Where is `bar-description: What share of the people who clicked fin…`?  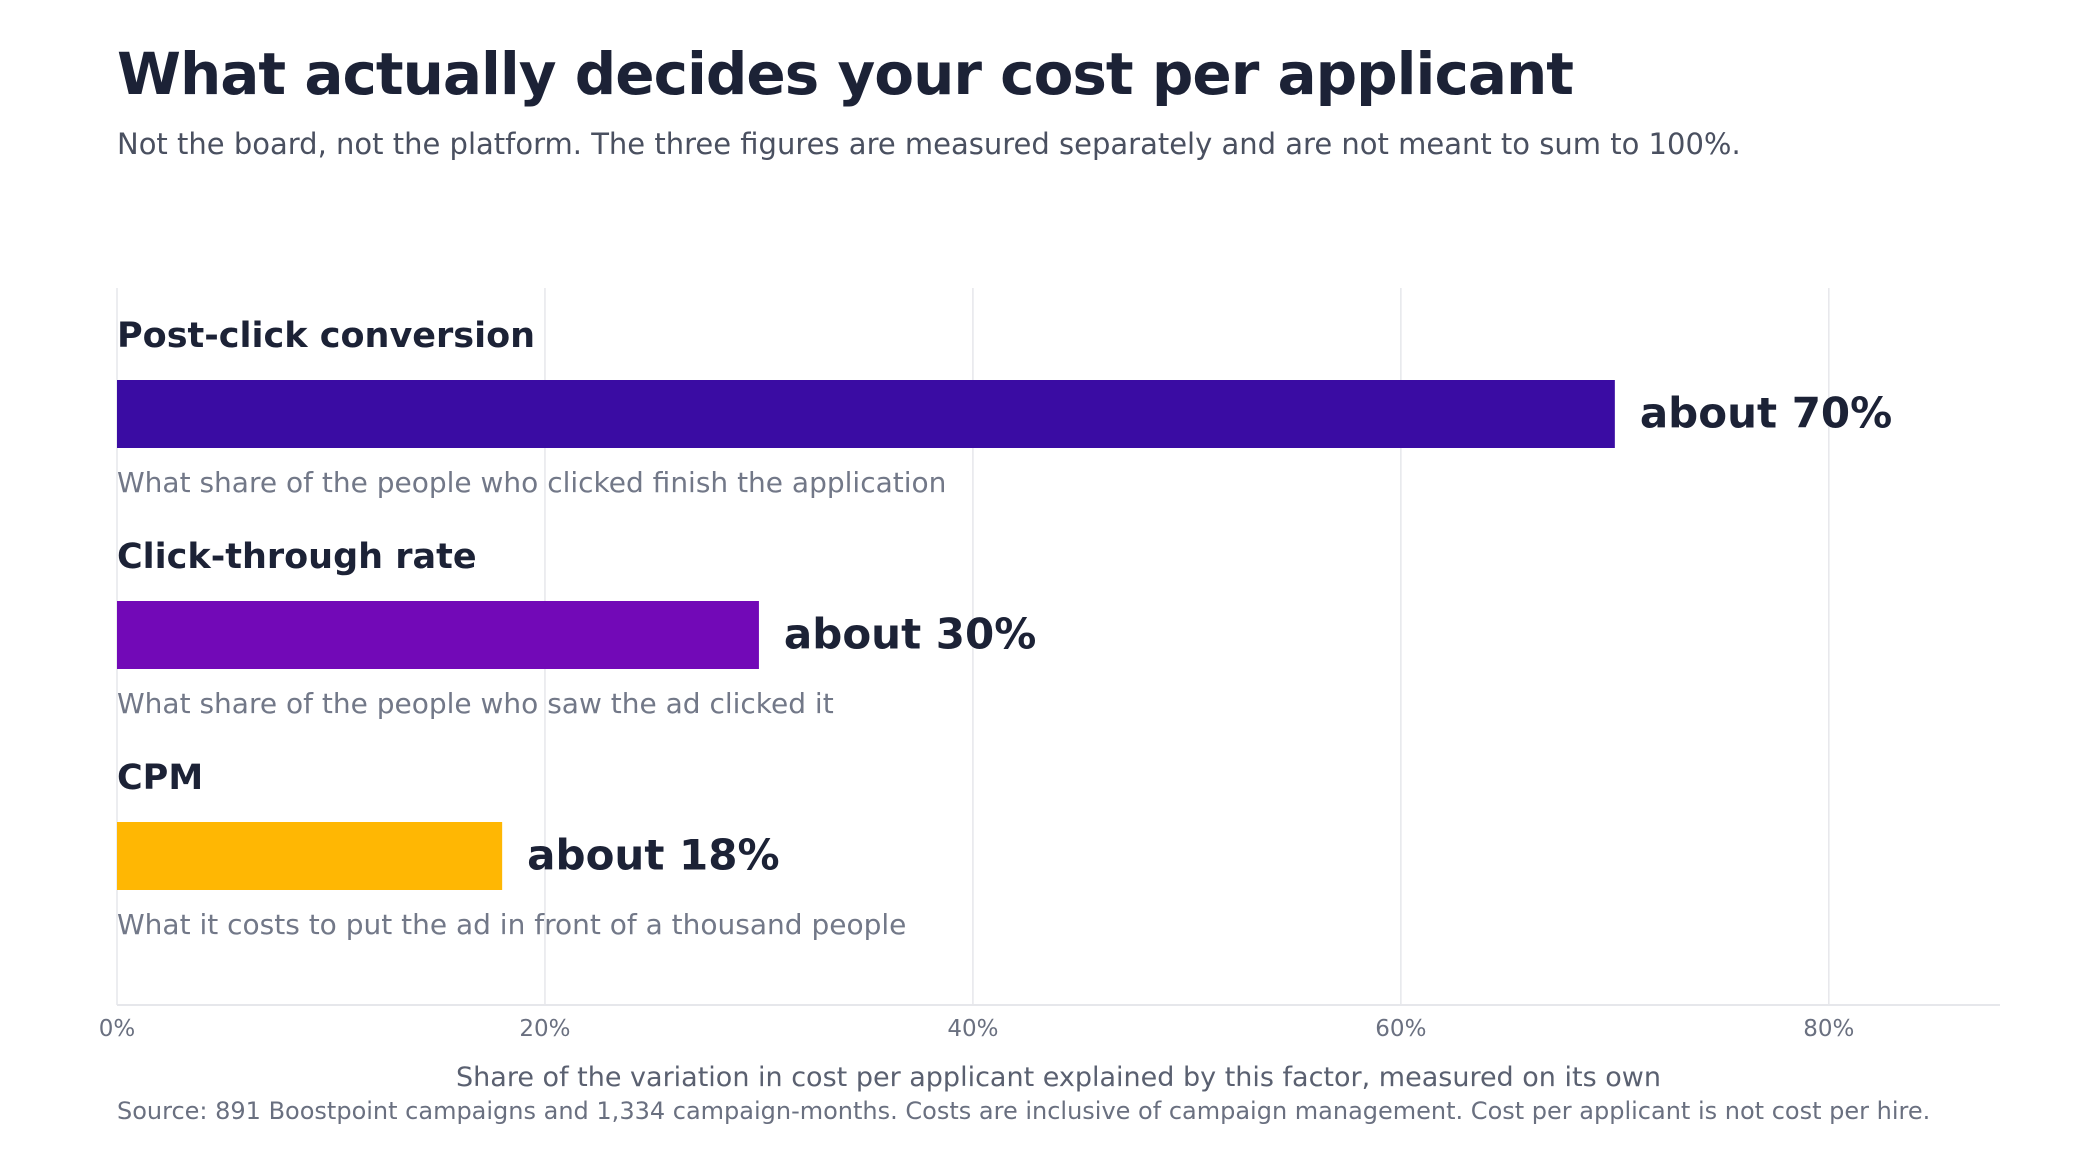 bar-description: What share of the people who clicked fin… is located at coordinates (531, 482).